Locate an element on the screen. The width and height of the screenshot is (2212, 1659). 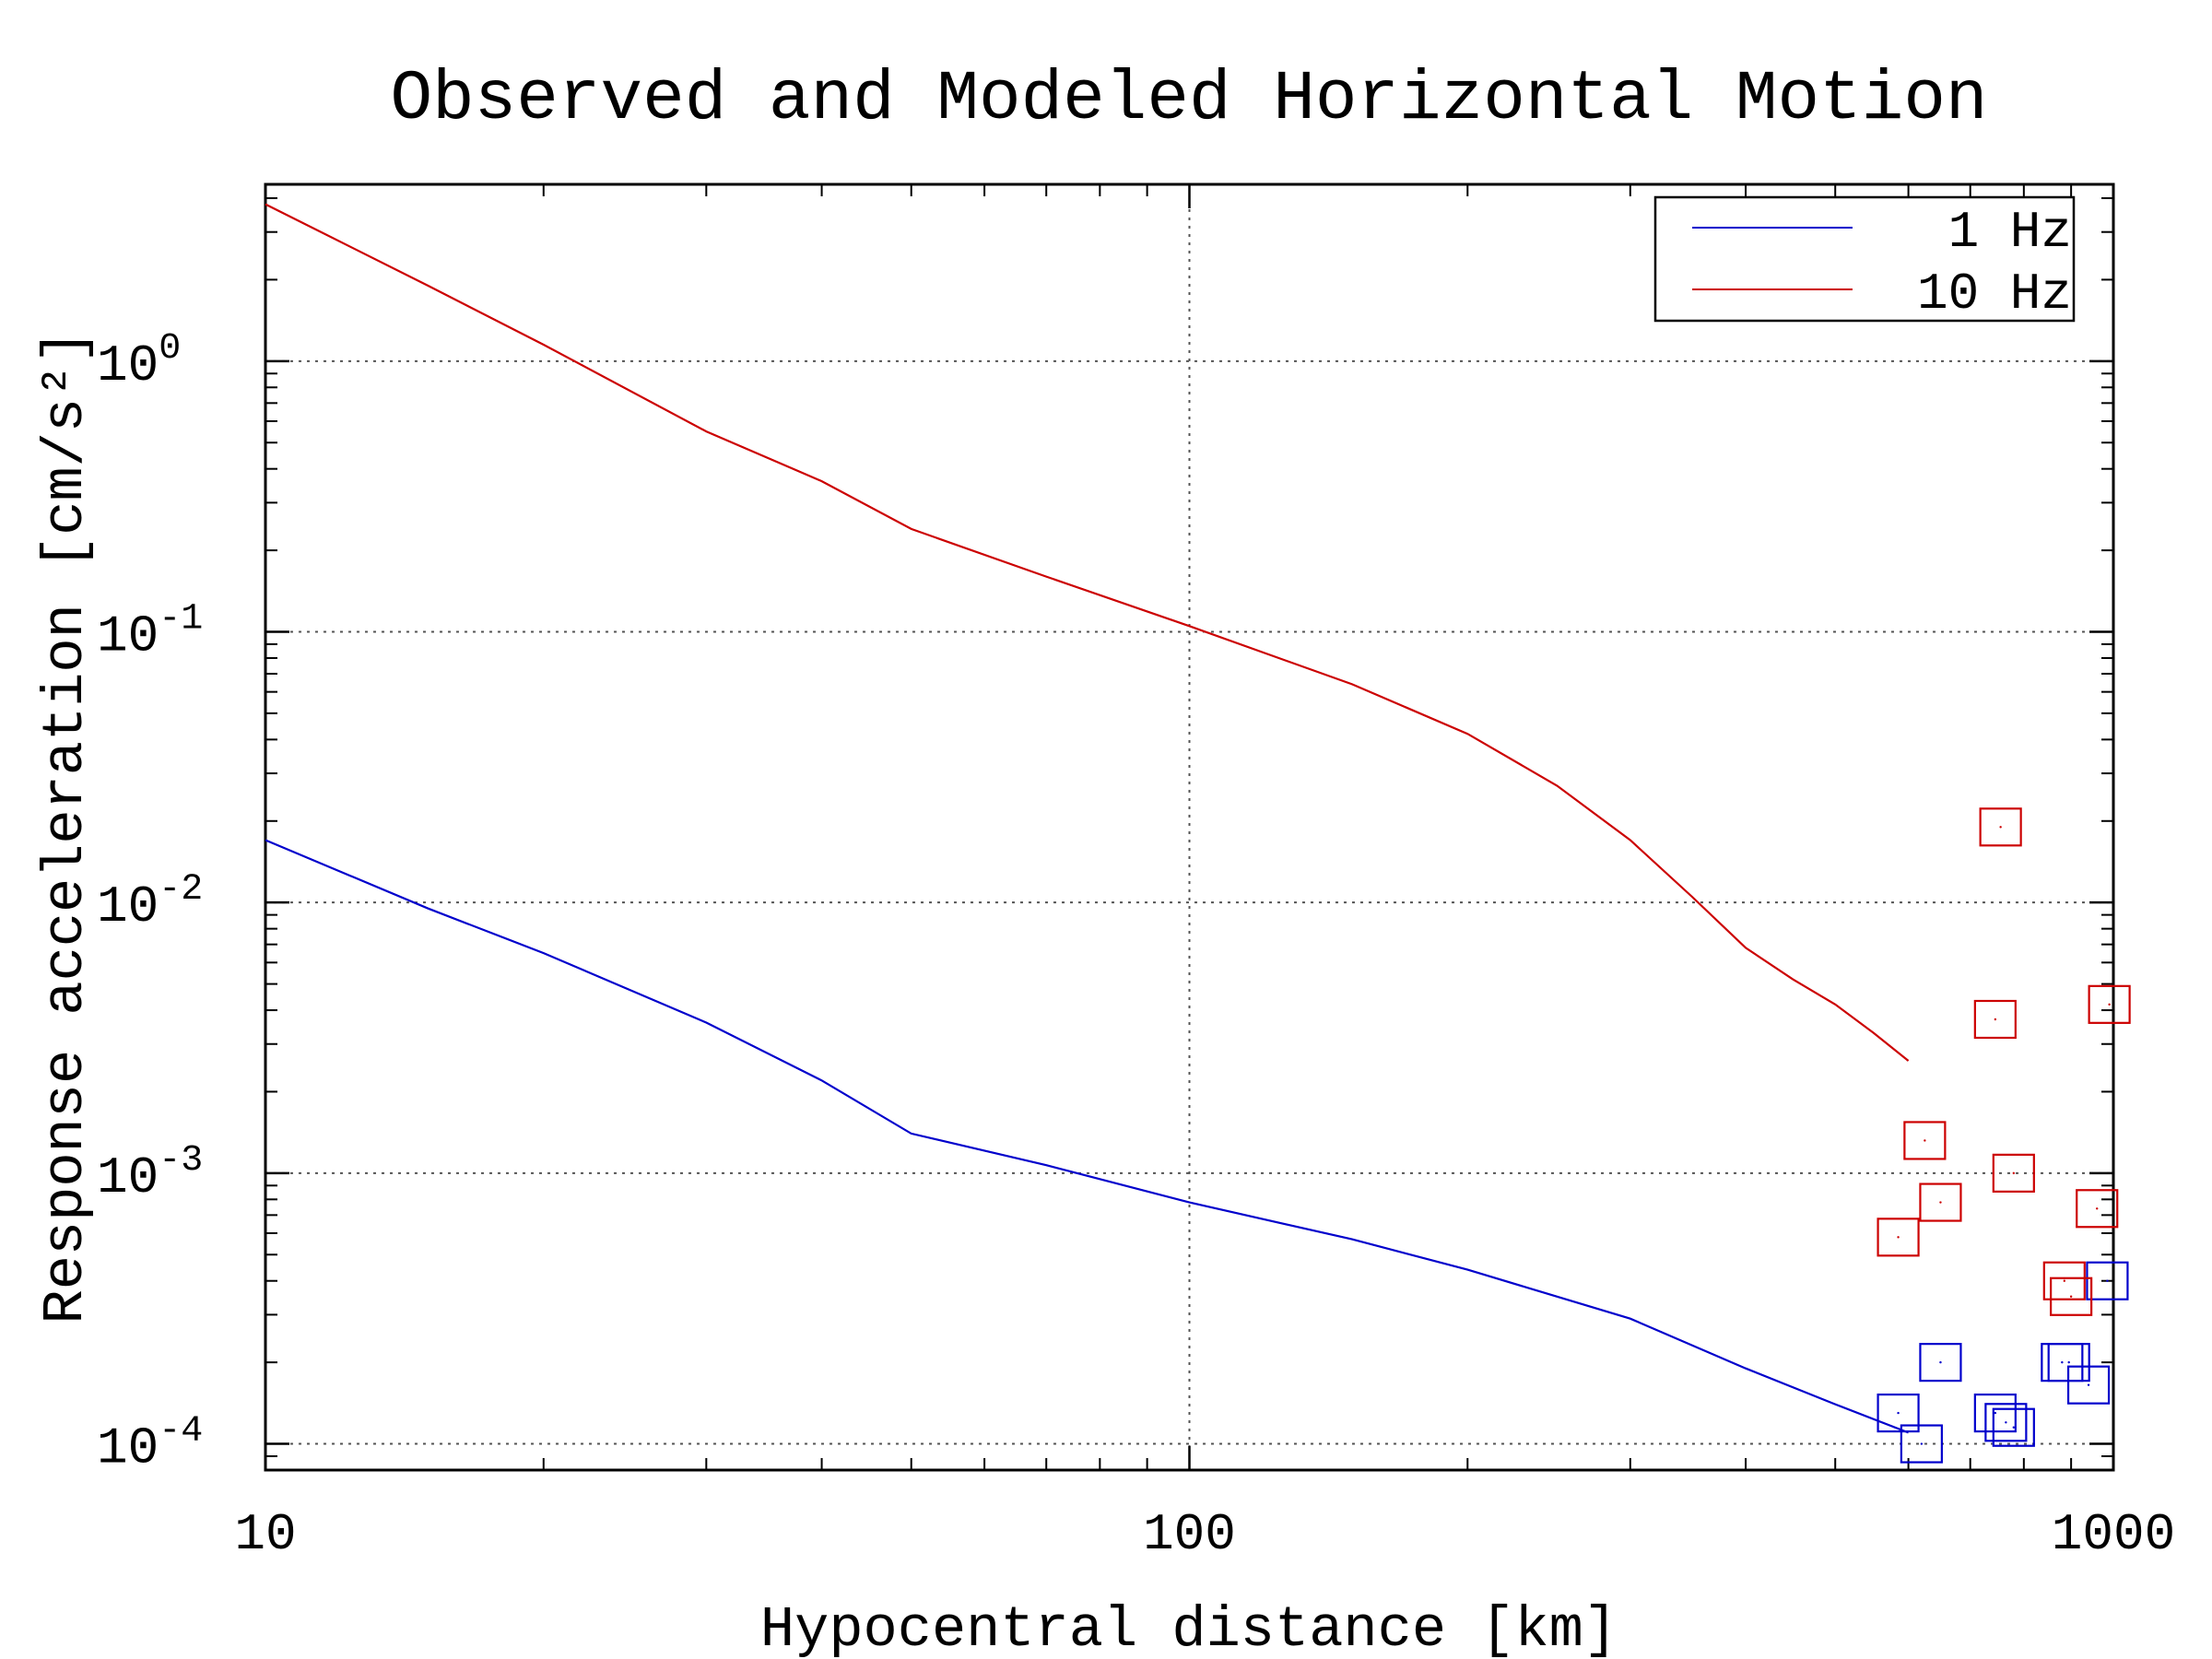
x-tick-label: 10 is located at coordinates (265, 1534).